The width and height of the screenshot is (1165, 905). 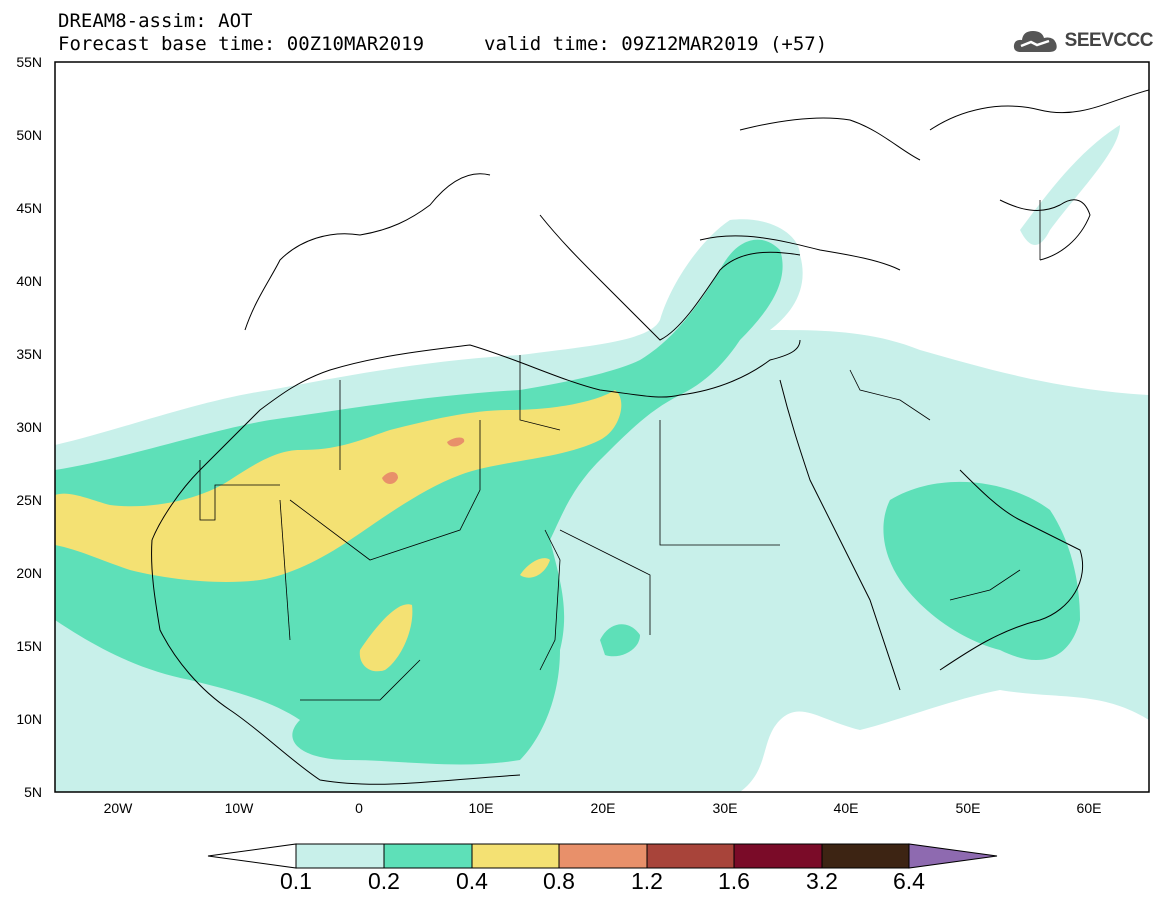 I want to click on valid-time: valid time: 09Z12MAR2019 (+57), so click(x=656, y=44).